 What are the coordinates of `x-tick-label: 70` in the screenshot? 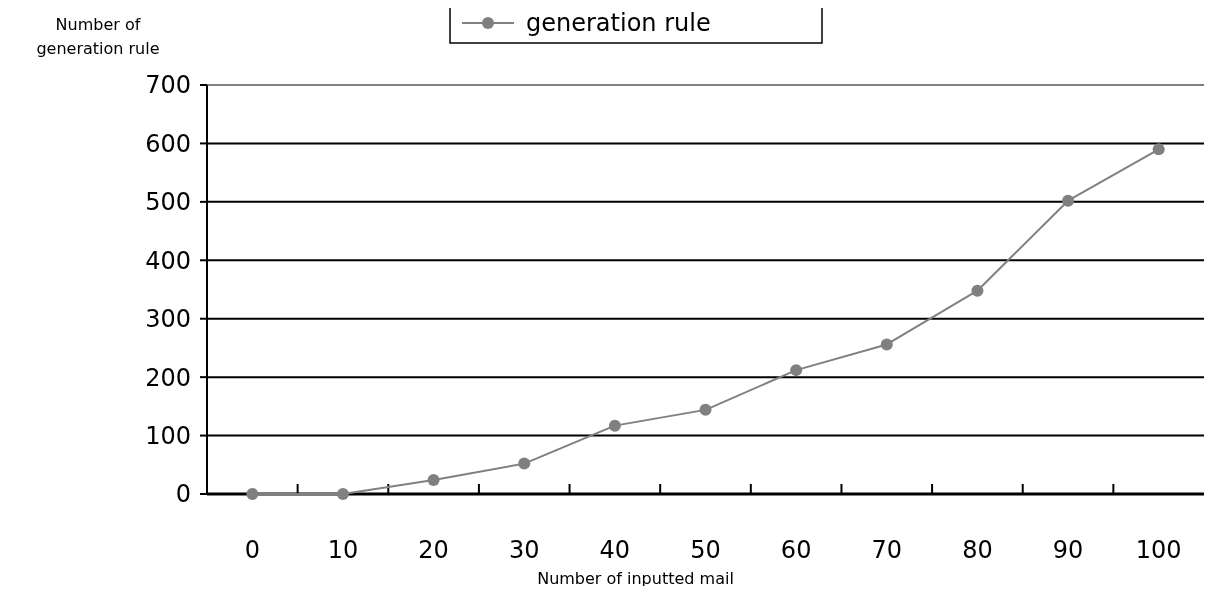 It's located at (887, 550).